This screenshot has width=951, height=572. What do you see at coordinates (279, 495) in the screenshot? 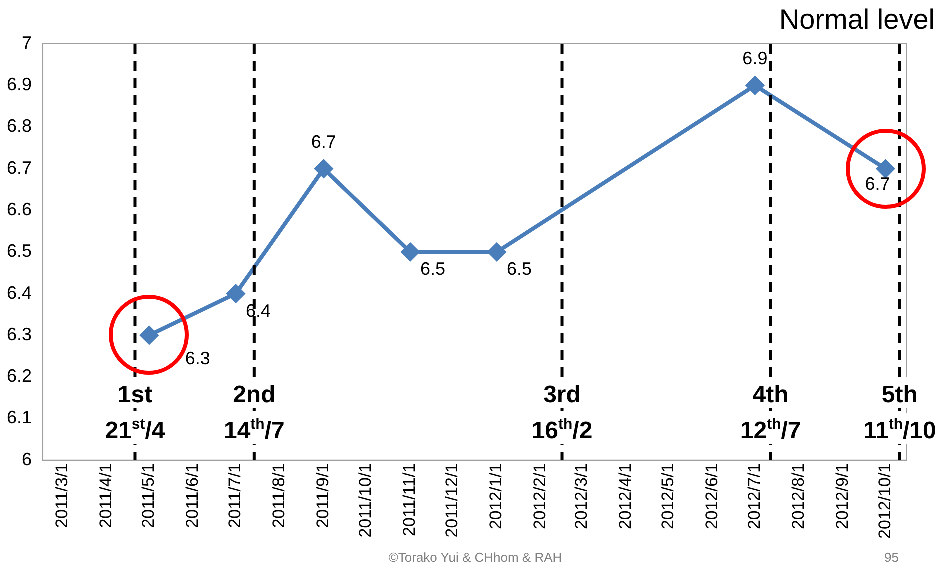
I see `x-tick-label: 2011/8/1` at bounding box center [279, 495].